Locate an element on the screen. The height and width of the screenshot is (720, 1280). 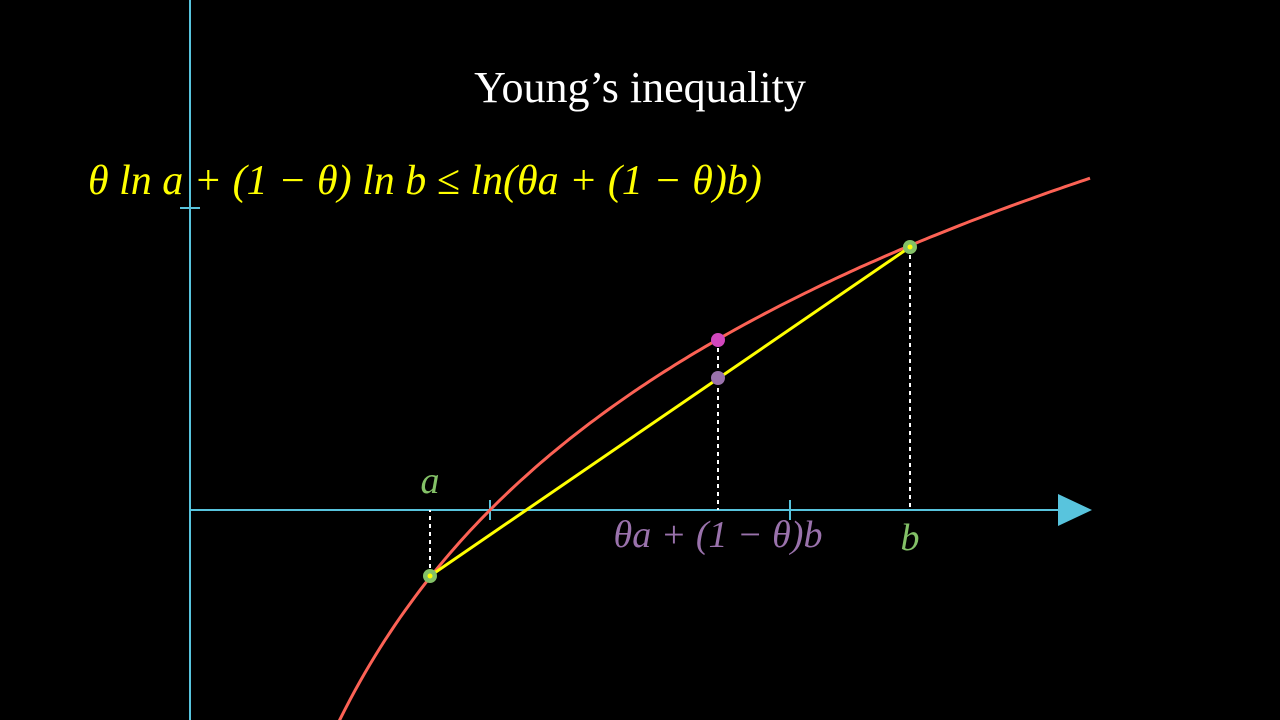
point-a-core is located at coordinates (430, 576).